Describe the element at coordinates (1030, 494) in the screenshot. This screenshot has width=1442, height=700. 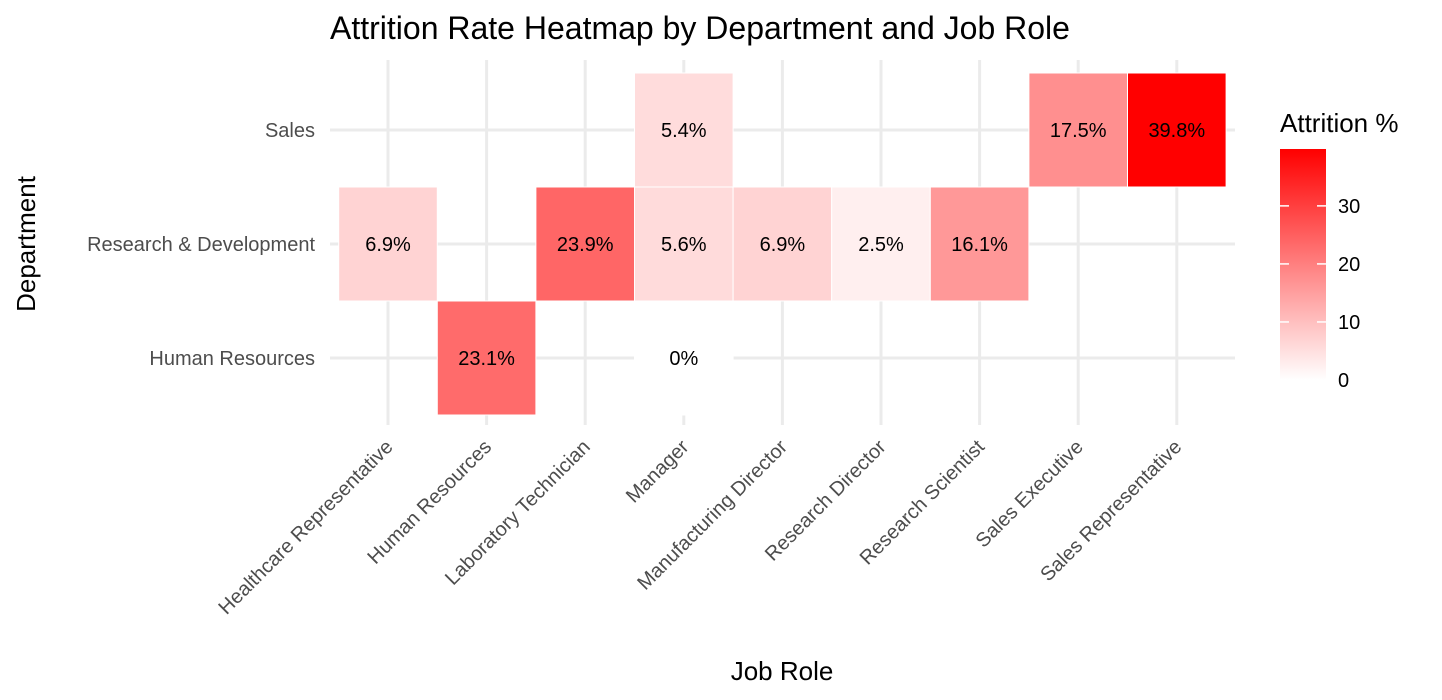
I see `x-tick-label-sales-executive: Sales Executive` at that location.